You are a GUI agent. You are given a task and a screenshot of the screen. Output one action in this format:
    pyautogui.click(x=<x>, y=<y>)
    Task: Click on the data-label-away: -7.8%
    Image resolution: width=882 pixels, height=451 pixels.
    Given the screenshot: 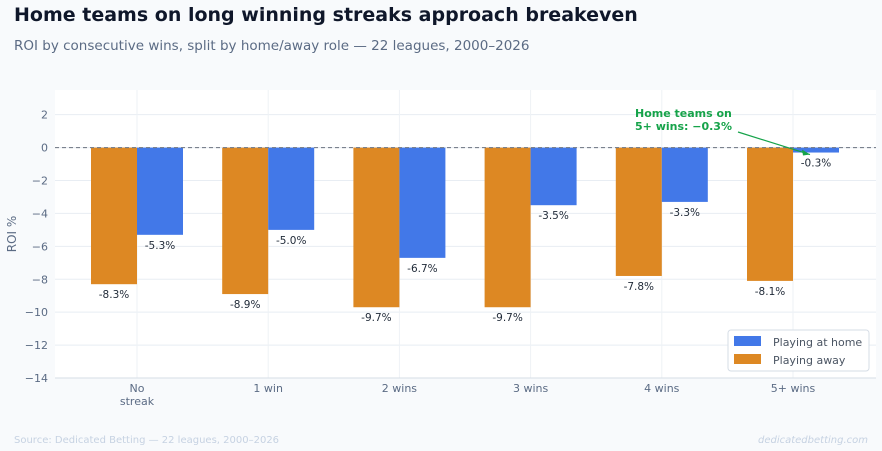 What is the action you would take?
    pyautogui.click(x=639, y=287)
    